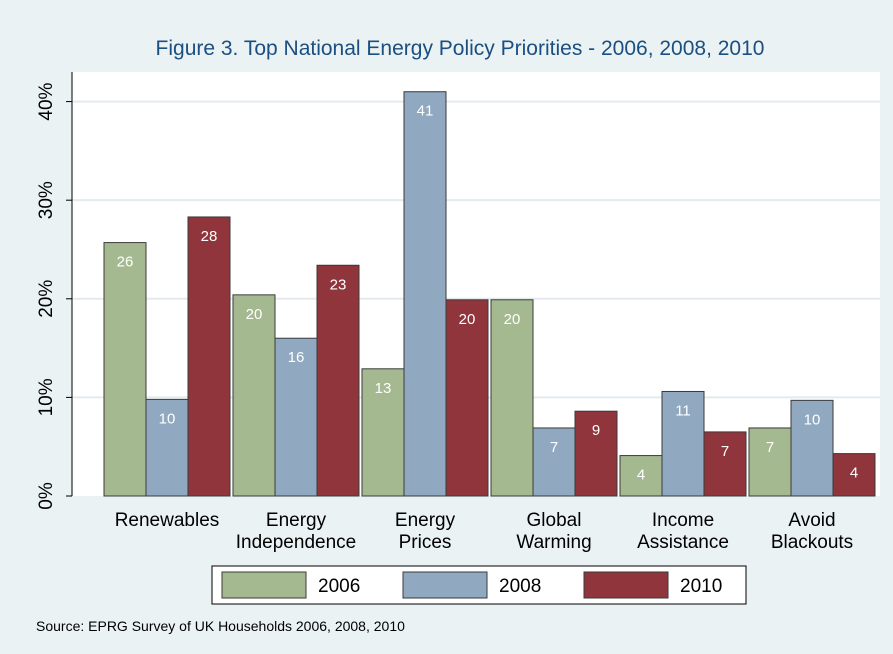 This screenshot has height=654, width=893. Describe the element at coordinates (339, 586) in the screenshot. I see `legend-label: 2006` at that location.